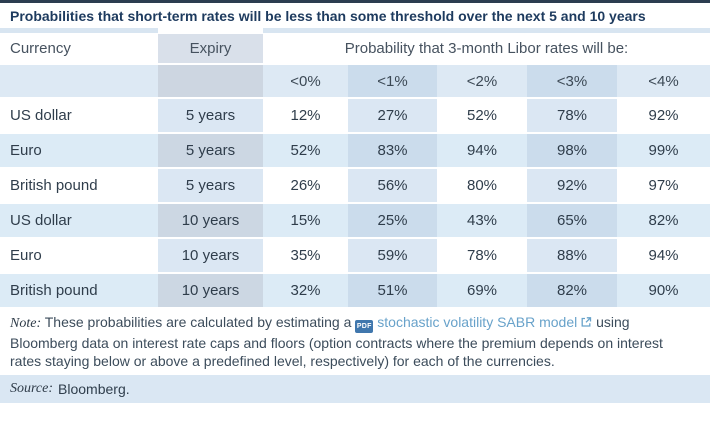 The width and height of the screenshot is (710, 424). What do you see at coordinates (392, 81) in the screenshot?
I see `threshold-header-cell: <1%` at bounding box center [392, 81].